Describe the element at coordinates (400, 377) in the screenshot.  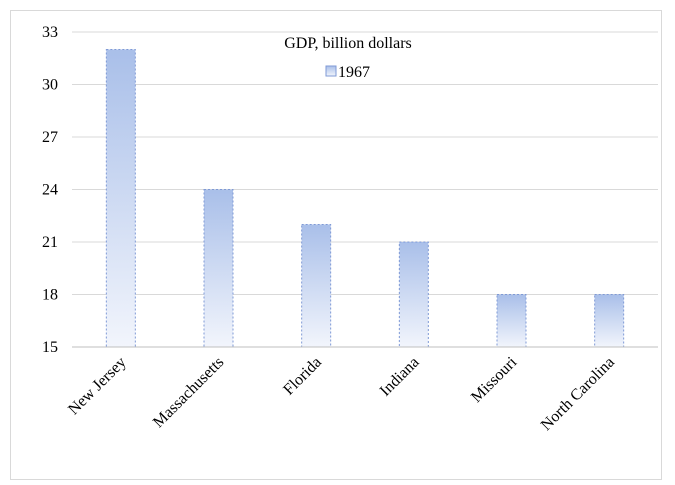
I see `x-tick-label: Indiana` at that location.